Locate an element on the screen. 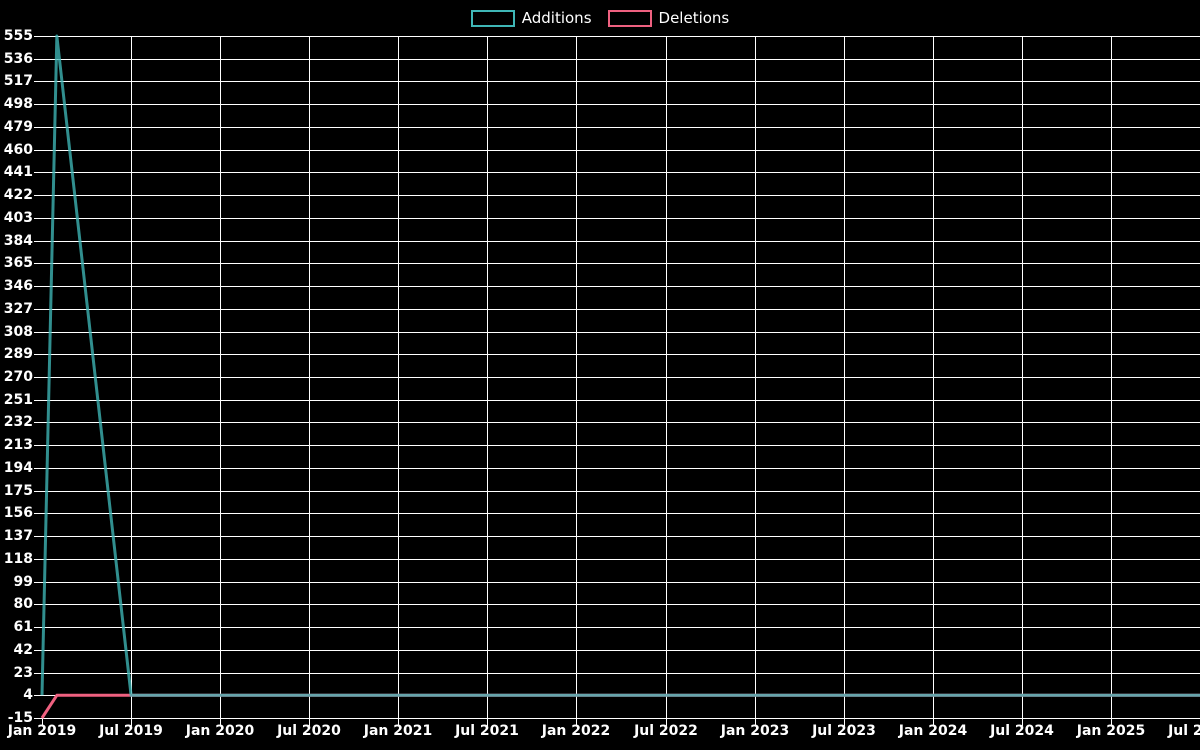  x-axis-tick-label: Jul 2024 is located at coordinates (1022, 731).